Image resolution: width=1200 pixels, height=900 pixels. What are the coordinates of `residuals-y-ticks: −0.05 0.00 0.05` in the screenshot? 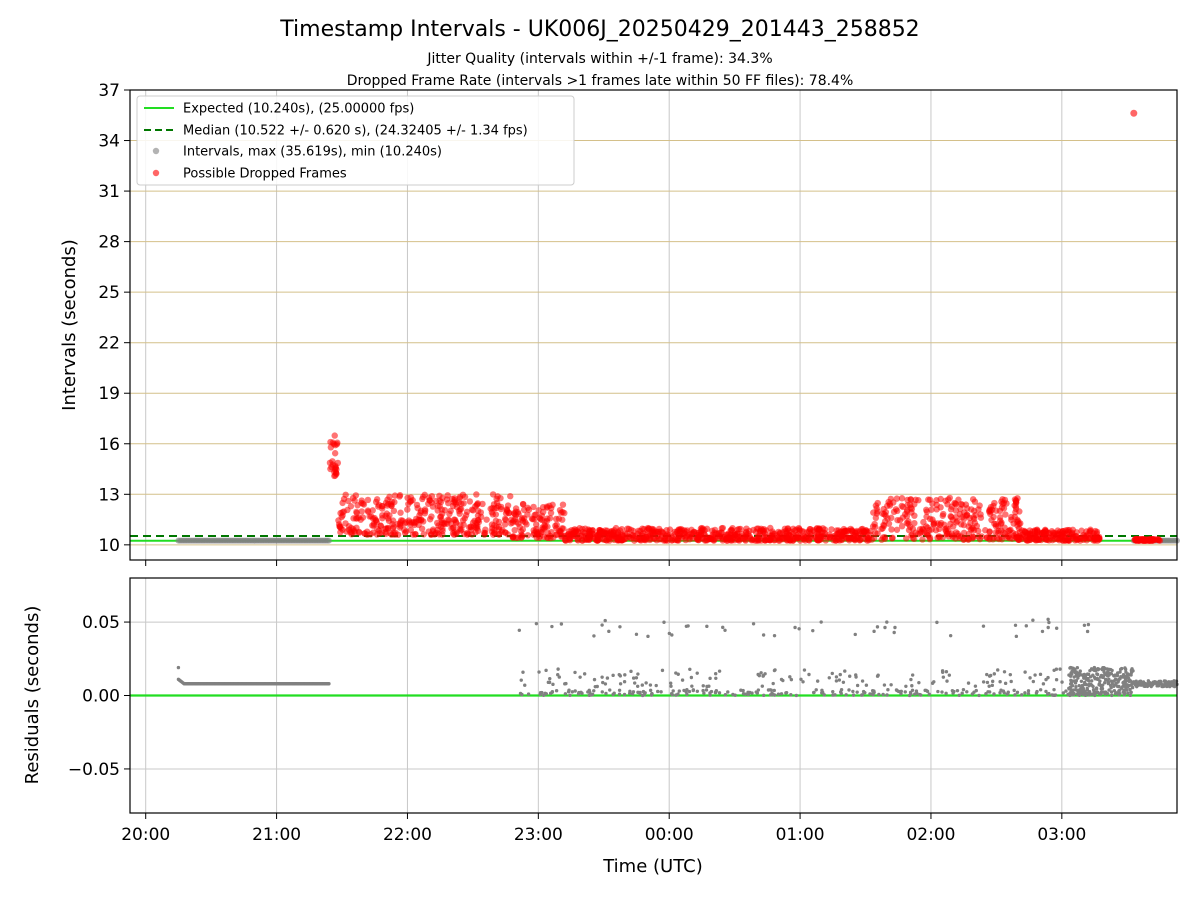 It's located at (99, 696).